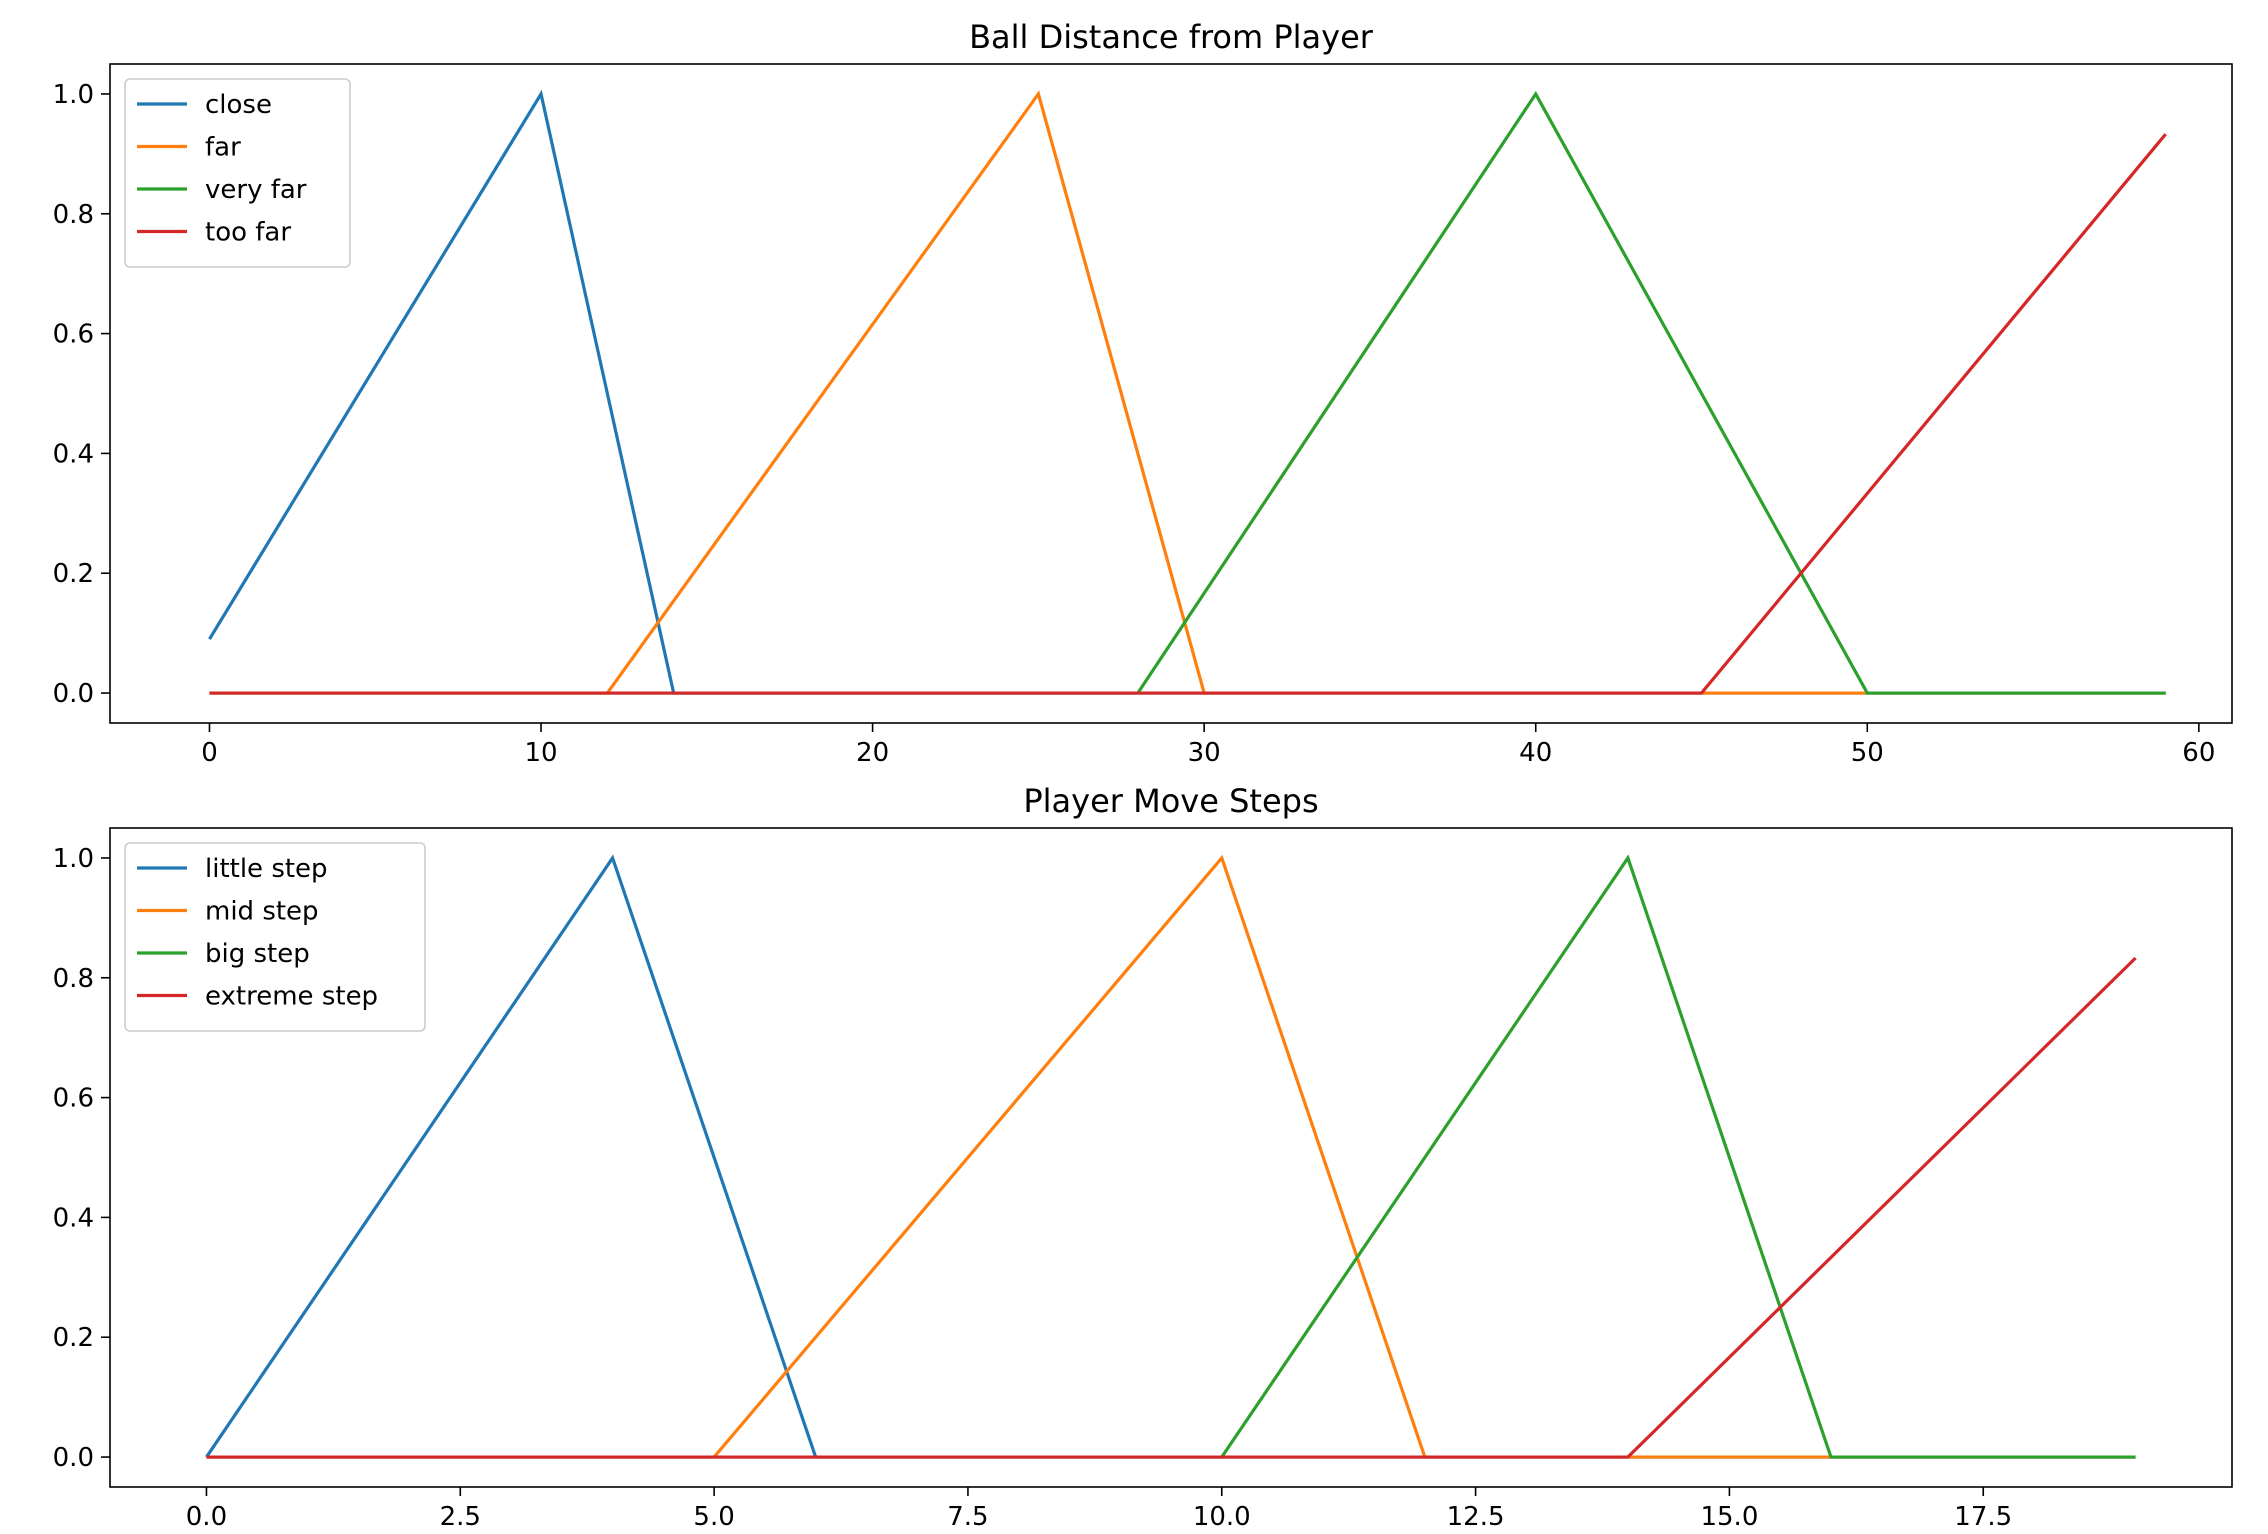 The height and width of the screenshot is (1534, 2268). I want to click on legend-label: little step, so click(266, 869).